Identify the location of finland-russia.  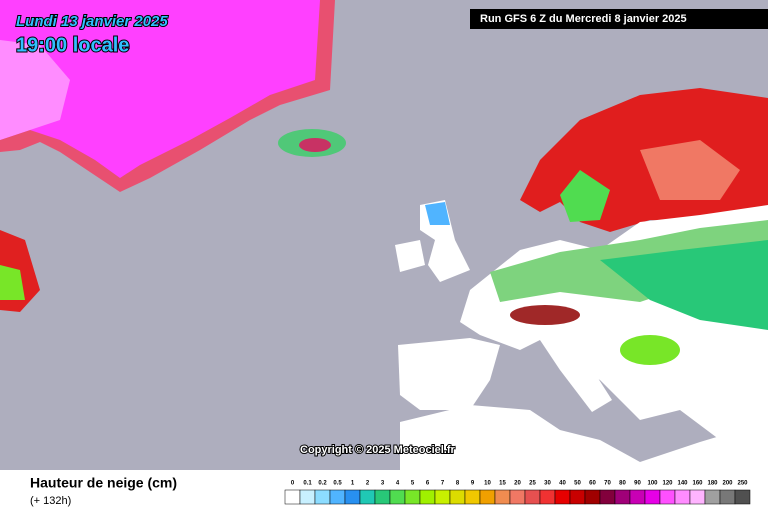
(690, 170).